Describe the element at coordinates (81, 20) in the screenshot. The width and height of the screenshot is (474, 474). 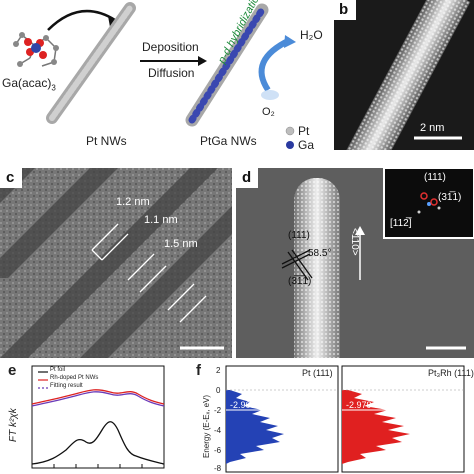
I see `curved-arrow` at that location.